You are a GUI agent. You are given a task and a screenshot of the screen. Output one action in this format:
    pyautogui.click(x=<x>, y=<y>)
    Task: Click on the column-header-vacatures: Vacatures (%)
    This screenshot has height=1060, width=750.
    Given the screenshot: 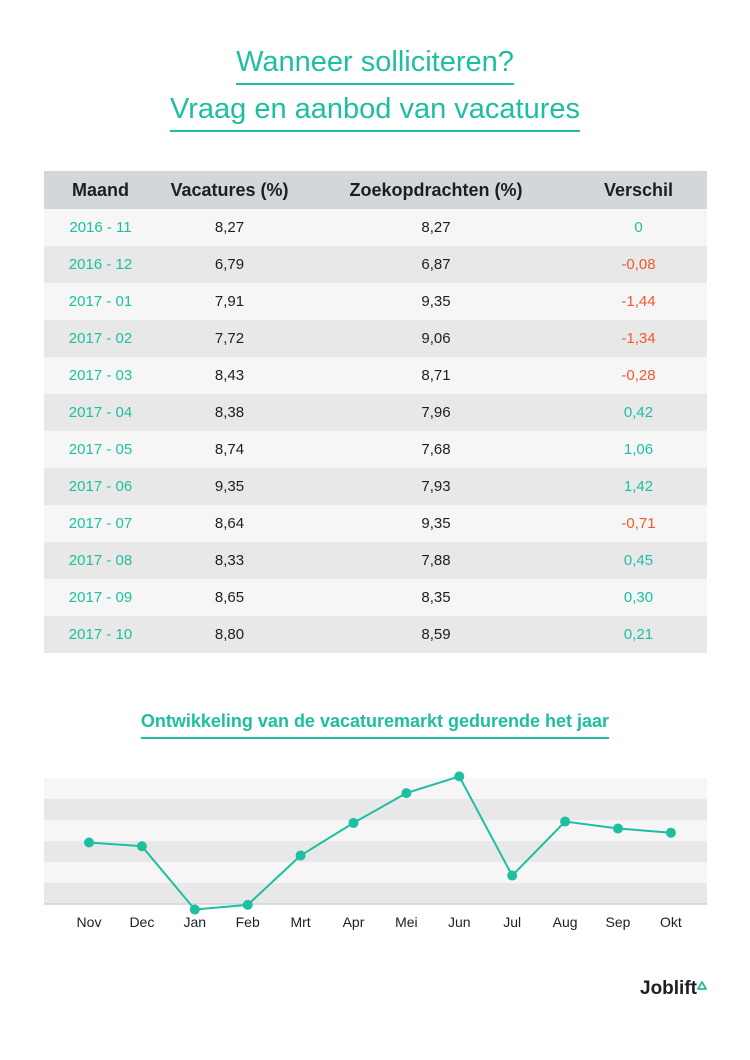 What is the action you would take?
    pyautogui.click(x=229, y=190)
    